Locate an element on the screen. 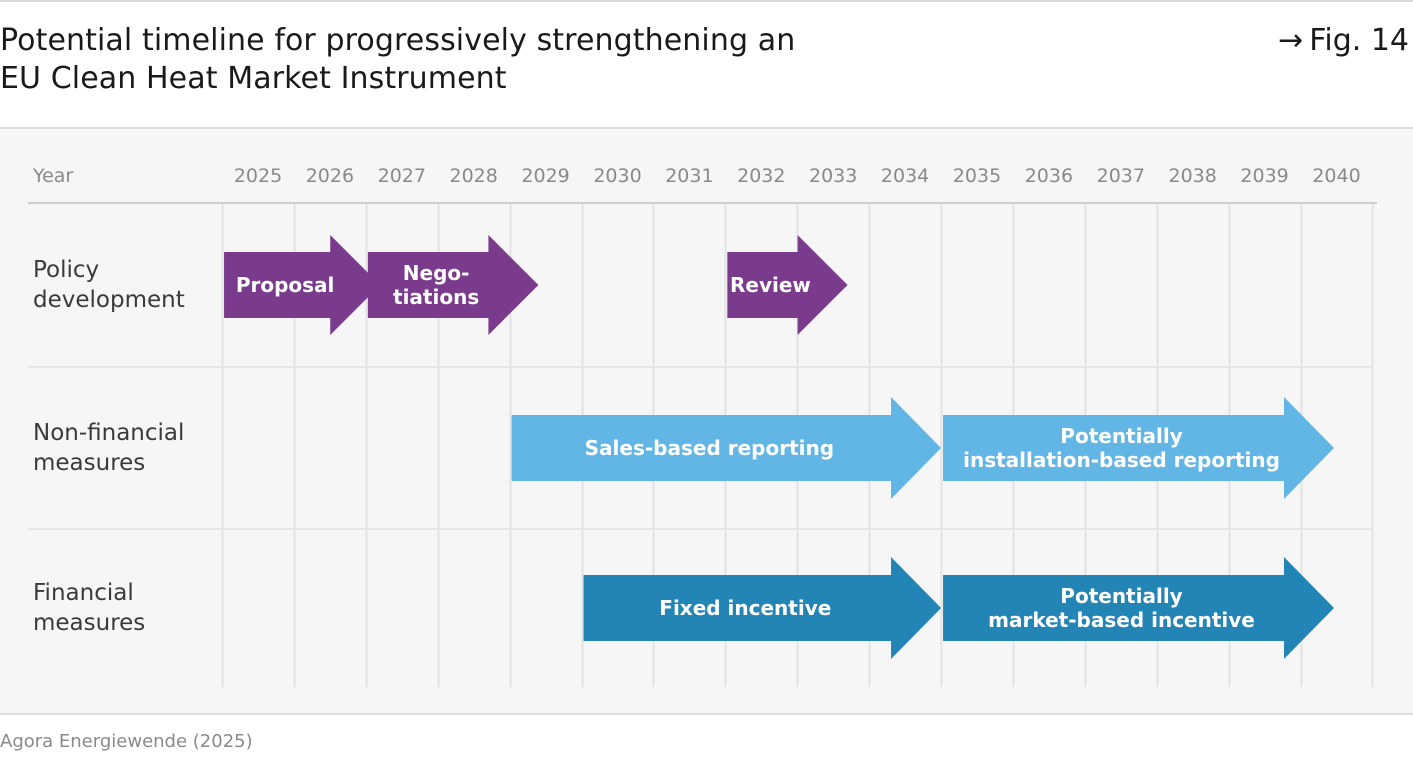 This screenshot has height=765, width=1413. figure-number: Fig. 14 is located at coordinates (1359, 40).